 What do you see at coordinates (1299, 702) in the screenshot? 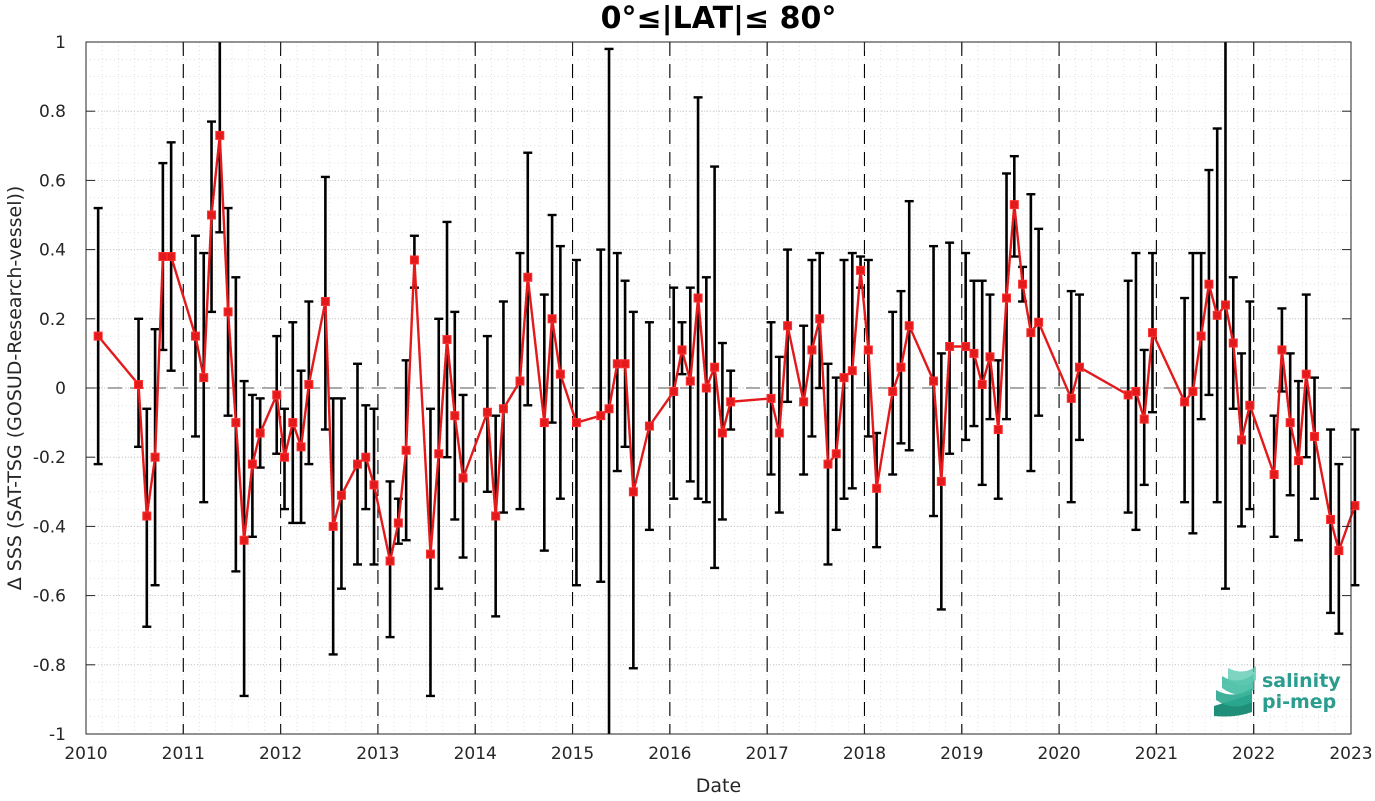
I see `logo-line2: pi-mep` at bounding box center [1299, 702].